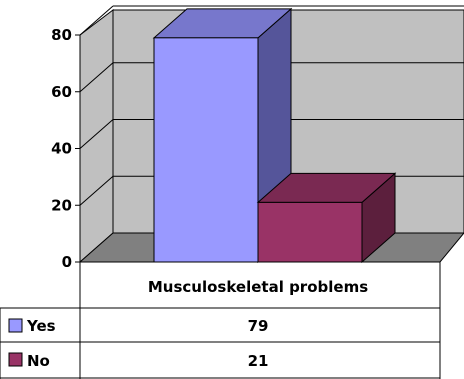 This screenshot has width=464, height=379. Describe the element at coordinates (61, 149) in the screenshot. I see `y-tick-label: 40` at that location.